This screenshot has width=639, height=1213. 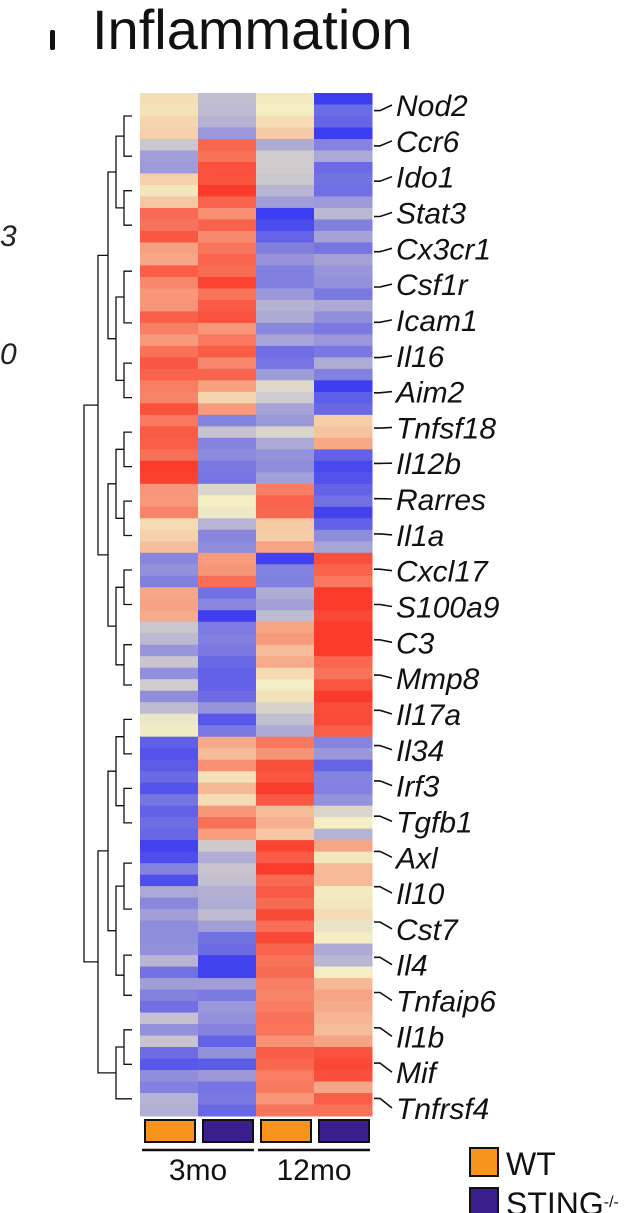 What do you see at coordinates (420, 357) in the screenshot?
I see `gene-label: Il16` at bounding box center [420, 357].